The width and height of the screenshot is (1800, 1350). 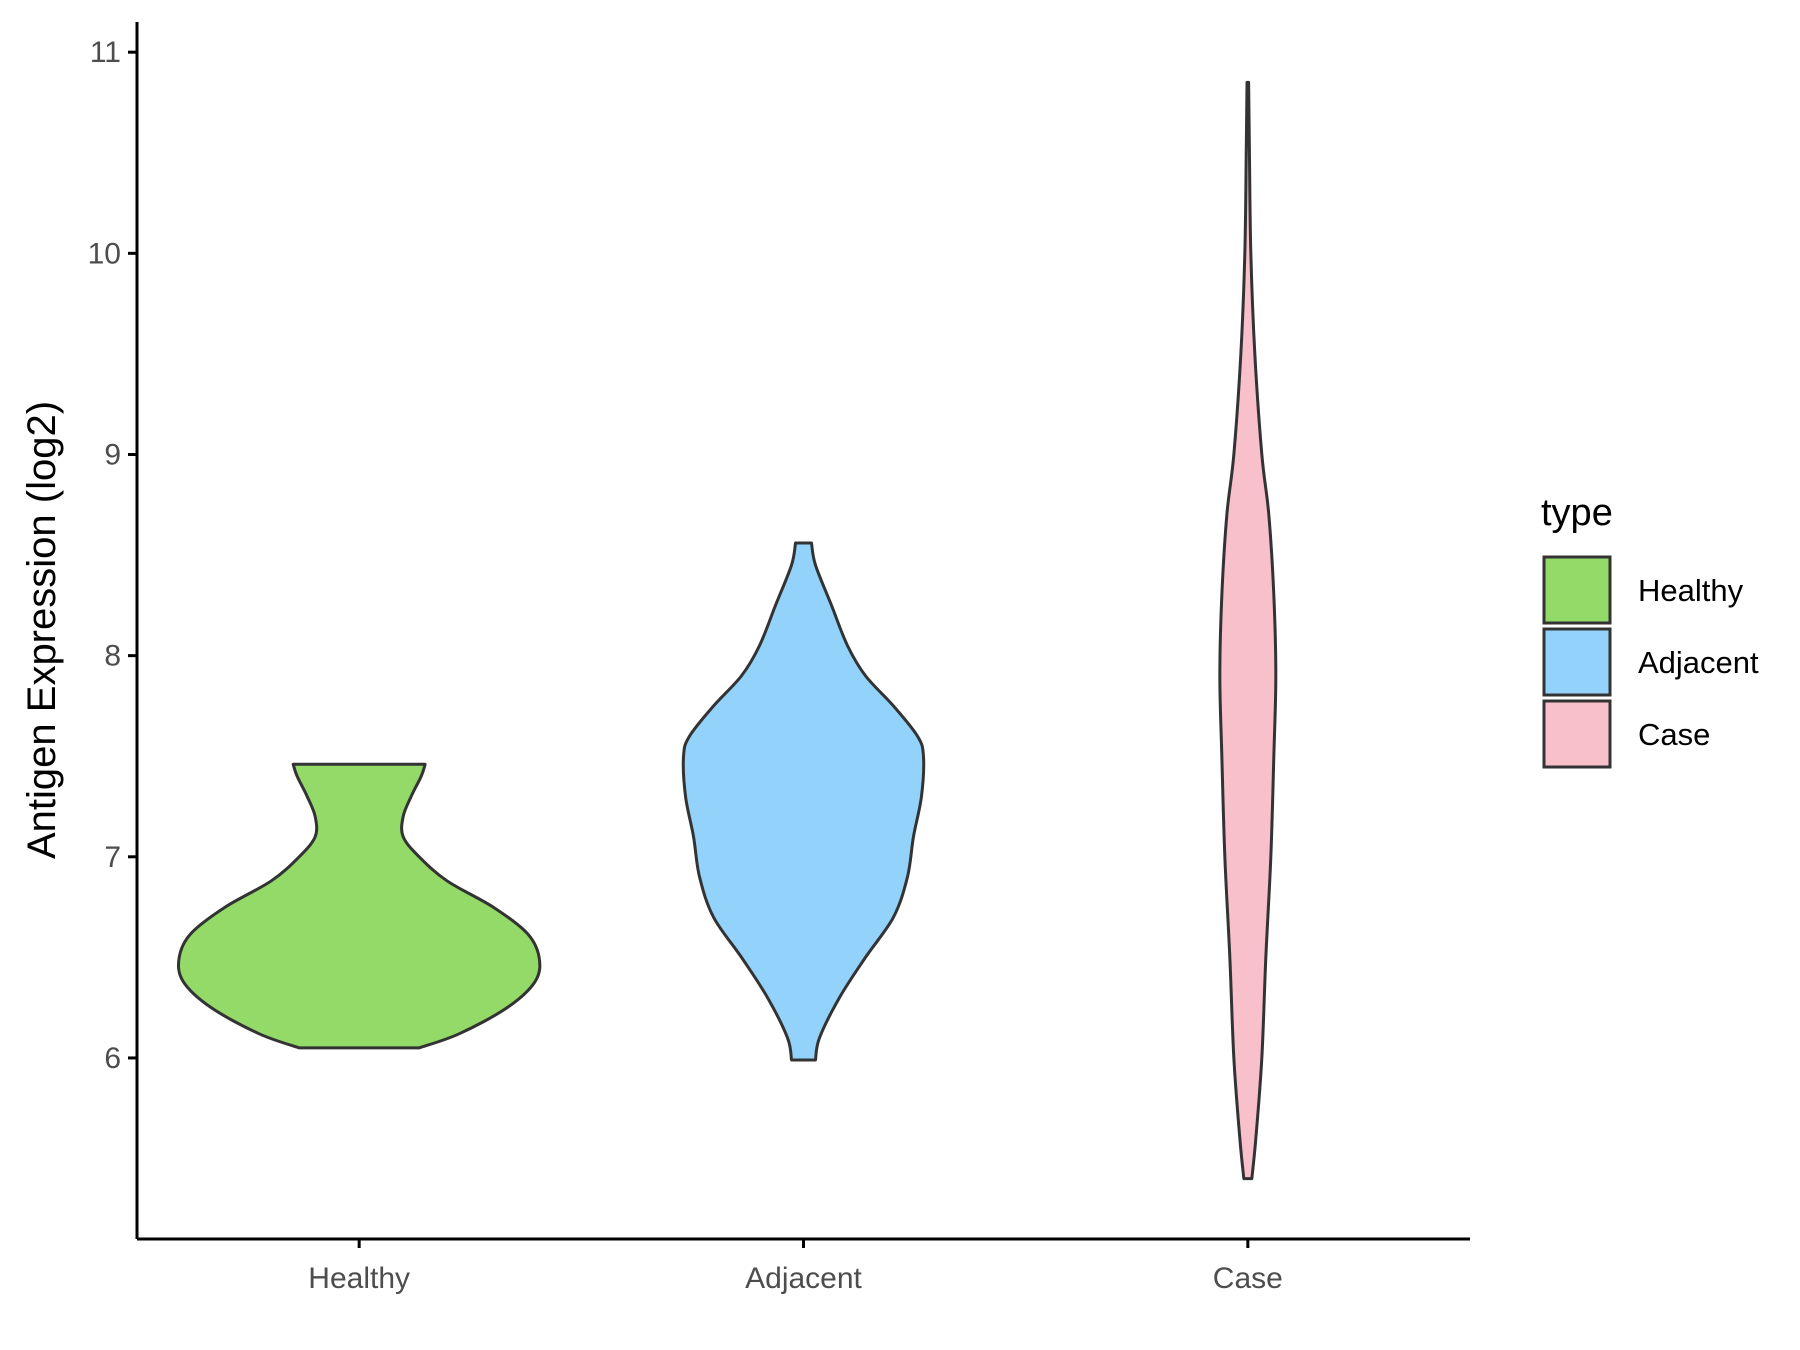 I want to click on x-axis-ticks: Healthy Adjacent Case, so click(x=795, y=1267).